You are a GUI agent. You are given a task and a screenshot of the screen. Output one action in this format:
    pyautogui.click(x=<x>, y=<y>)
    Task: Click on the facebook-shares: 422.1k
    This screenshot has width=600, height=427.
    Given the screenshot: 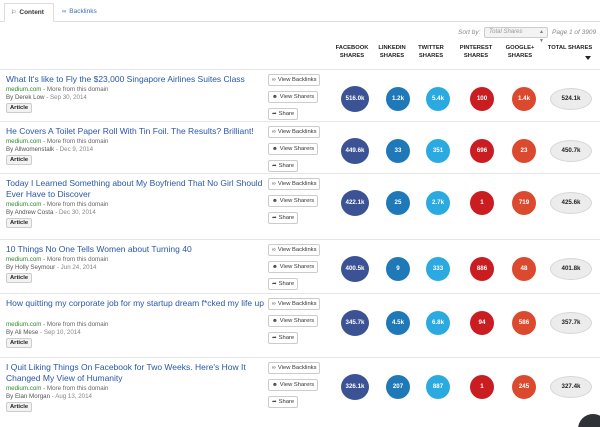 What is the action you would take?
    pyautogui.click(x=355, y=203)
    